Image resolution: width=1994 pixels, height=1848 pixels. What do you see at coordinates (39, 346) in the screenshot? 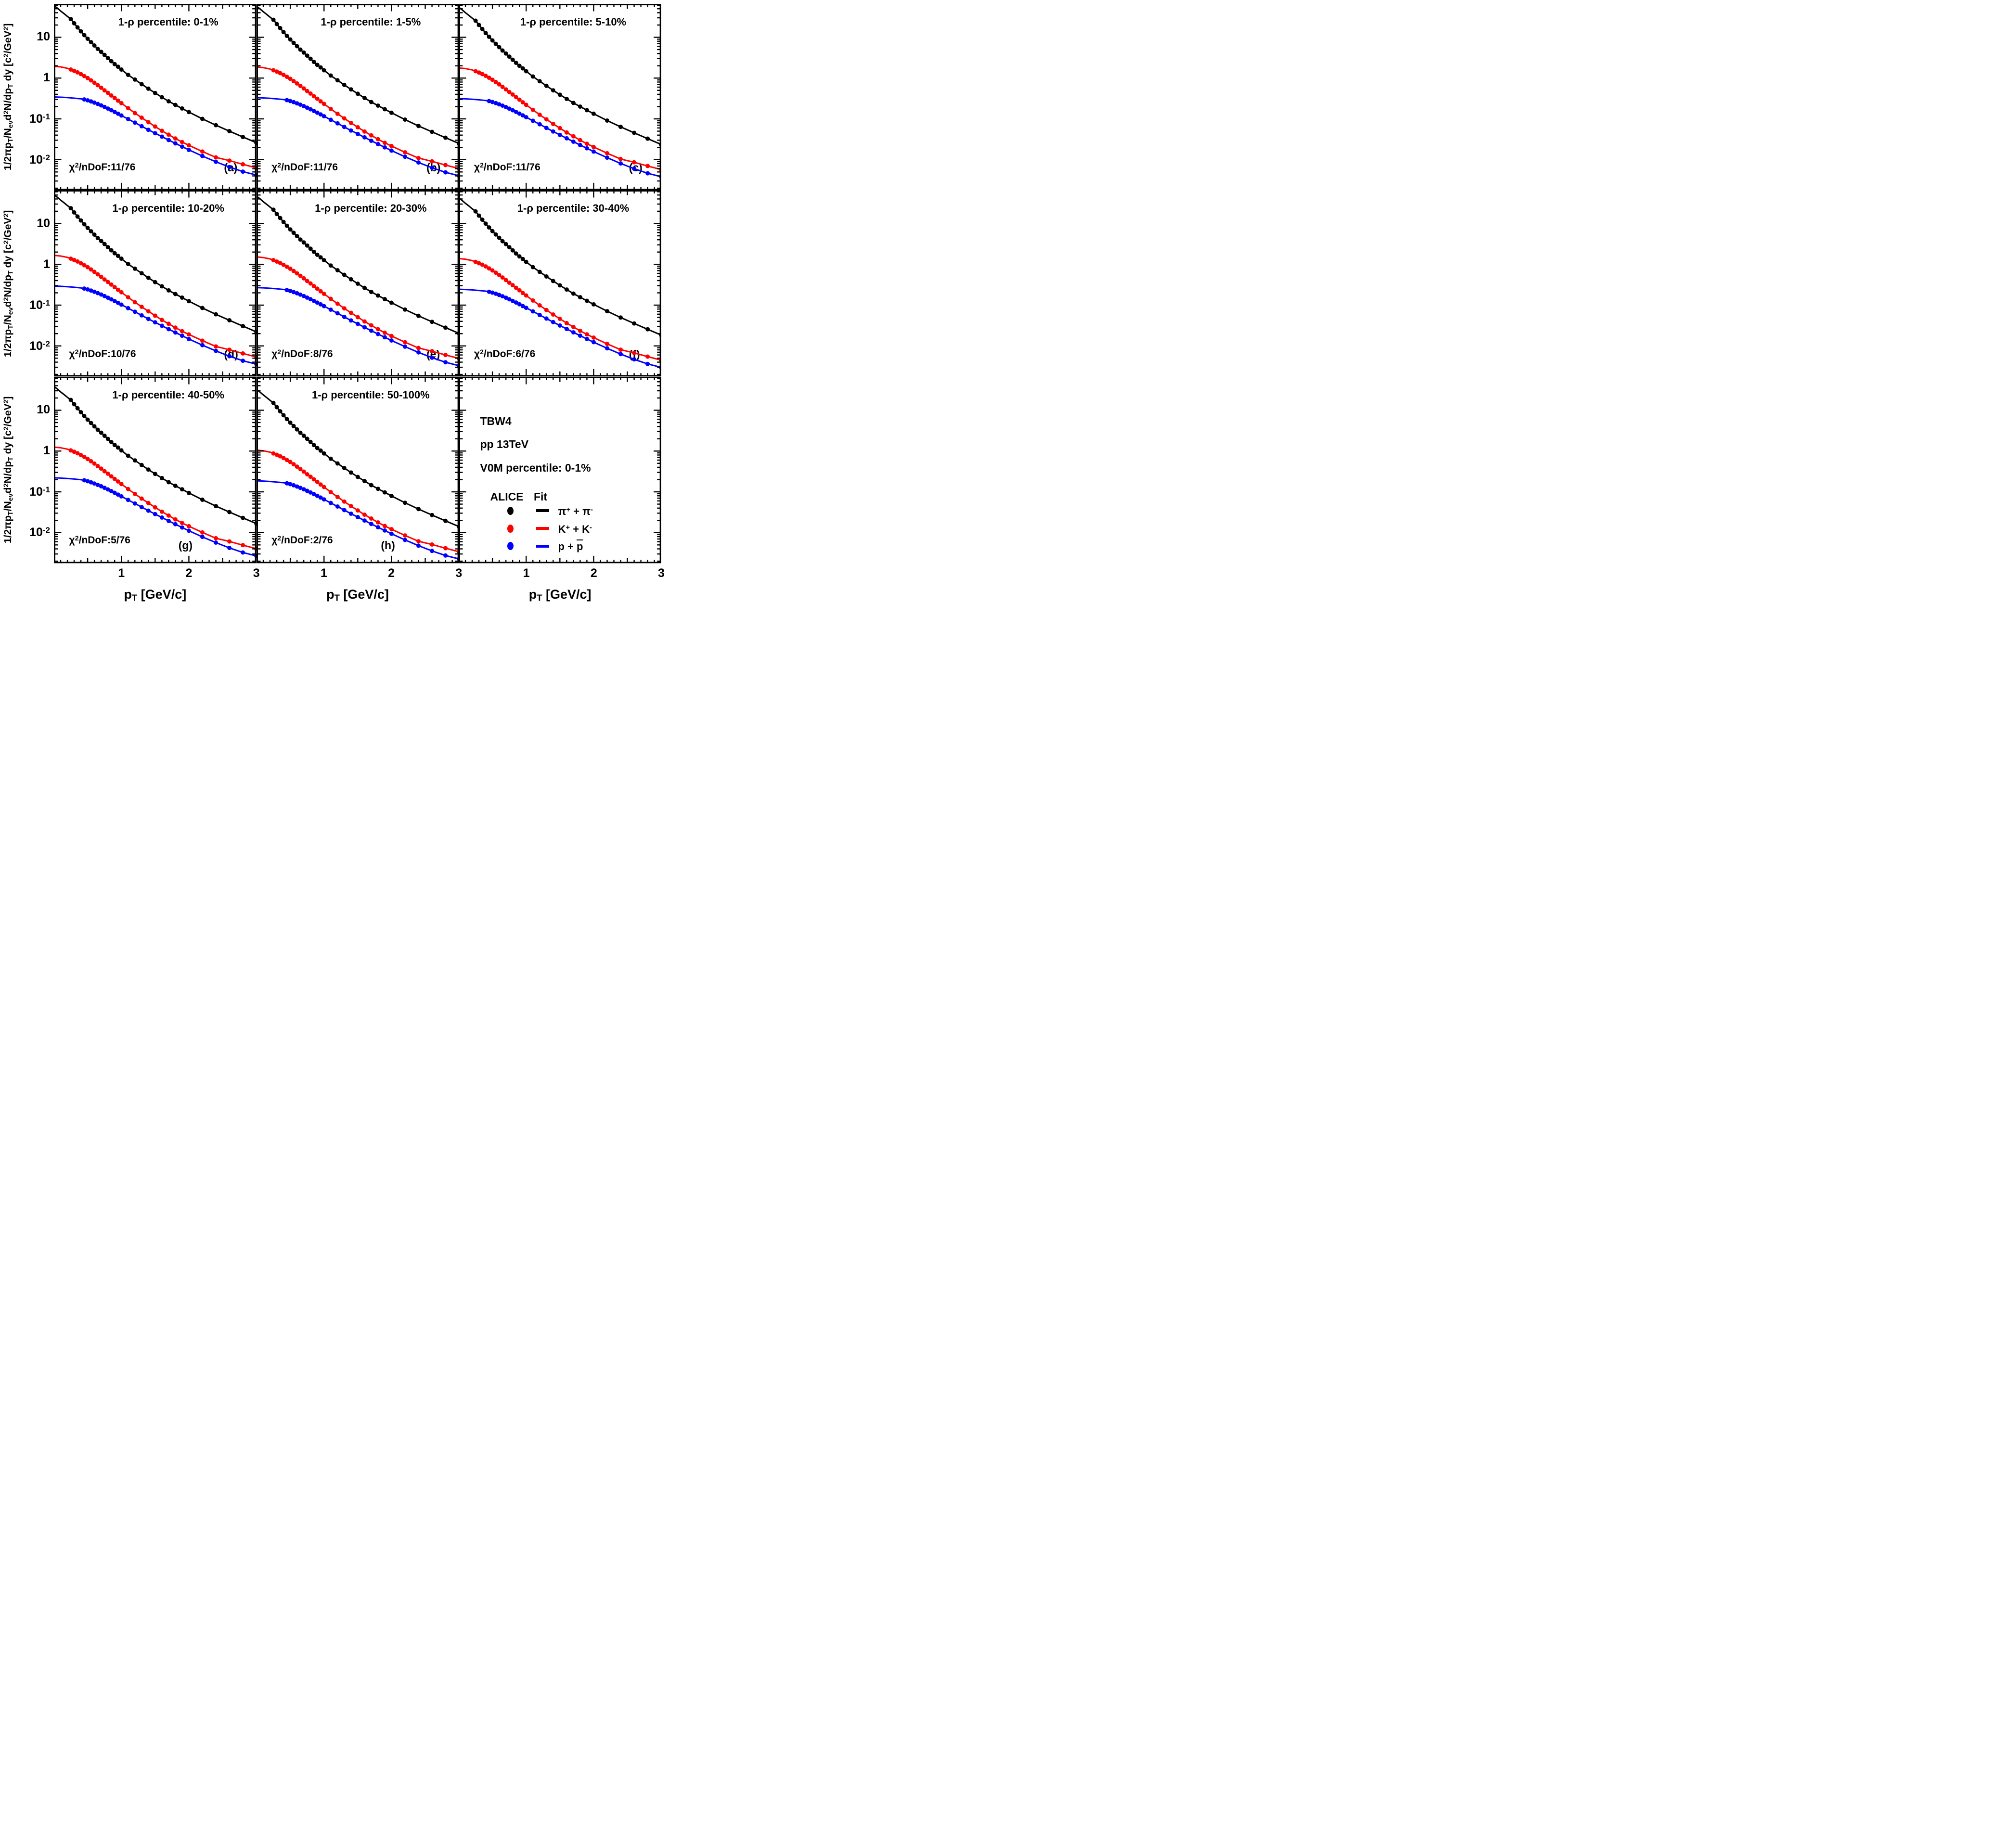
I see `y-tick-label: 10-2` at bounding box center [39, 346].